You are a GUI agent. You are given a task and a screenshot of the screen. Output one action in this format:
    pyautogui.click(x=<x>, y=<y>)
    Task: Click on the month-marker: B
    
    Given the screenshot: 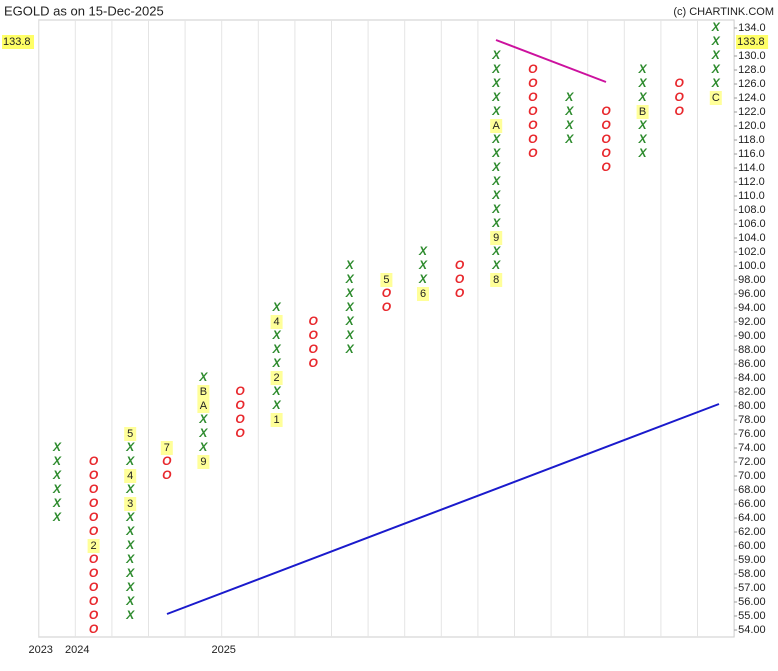 What is the action you would take?
    pyautogui.click(x=642, y=112)
    